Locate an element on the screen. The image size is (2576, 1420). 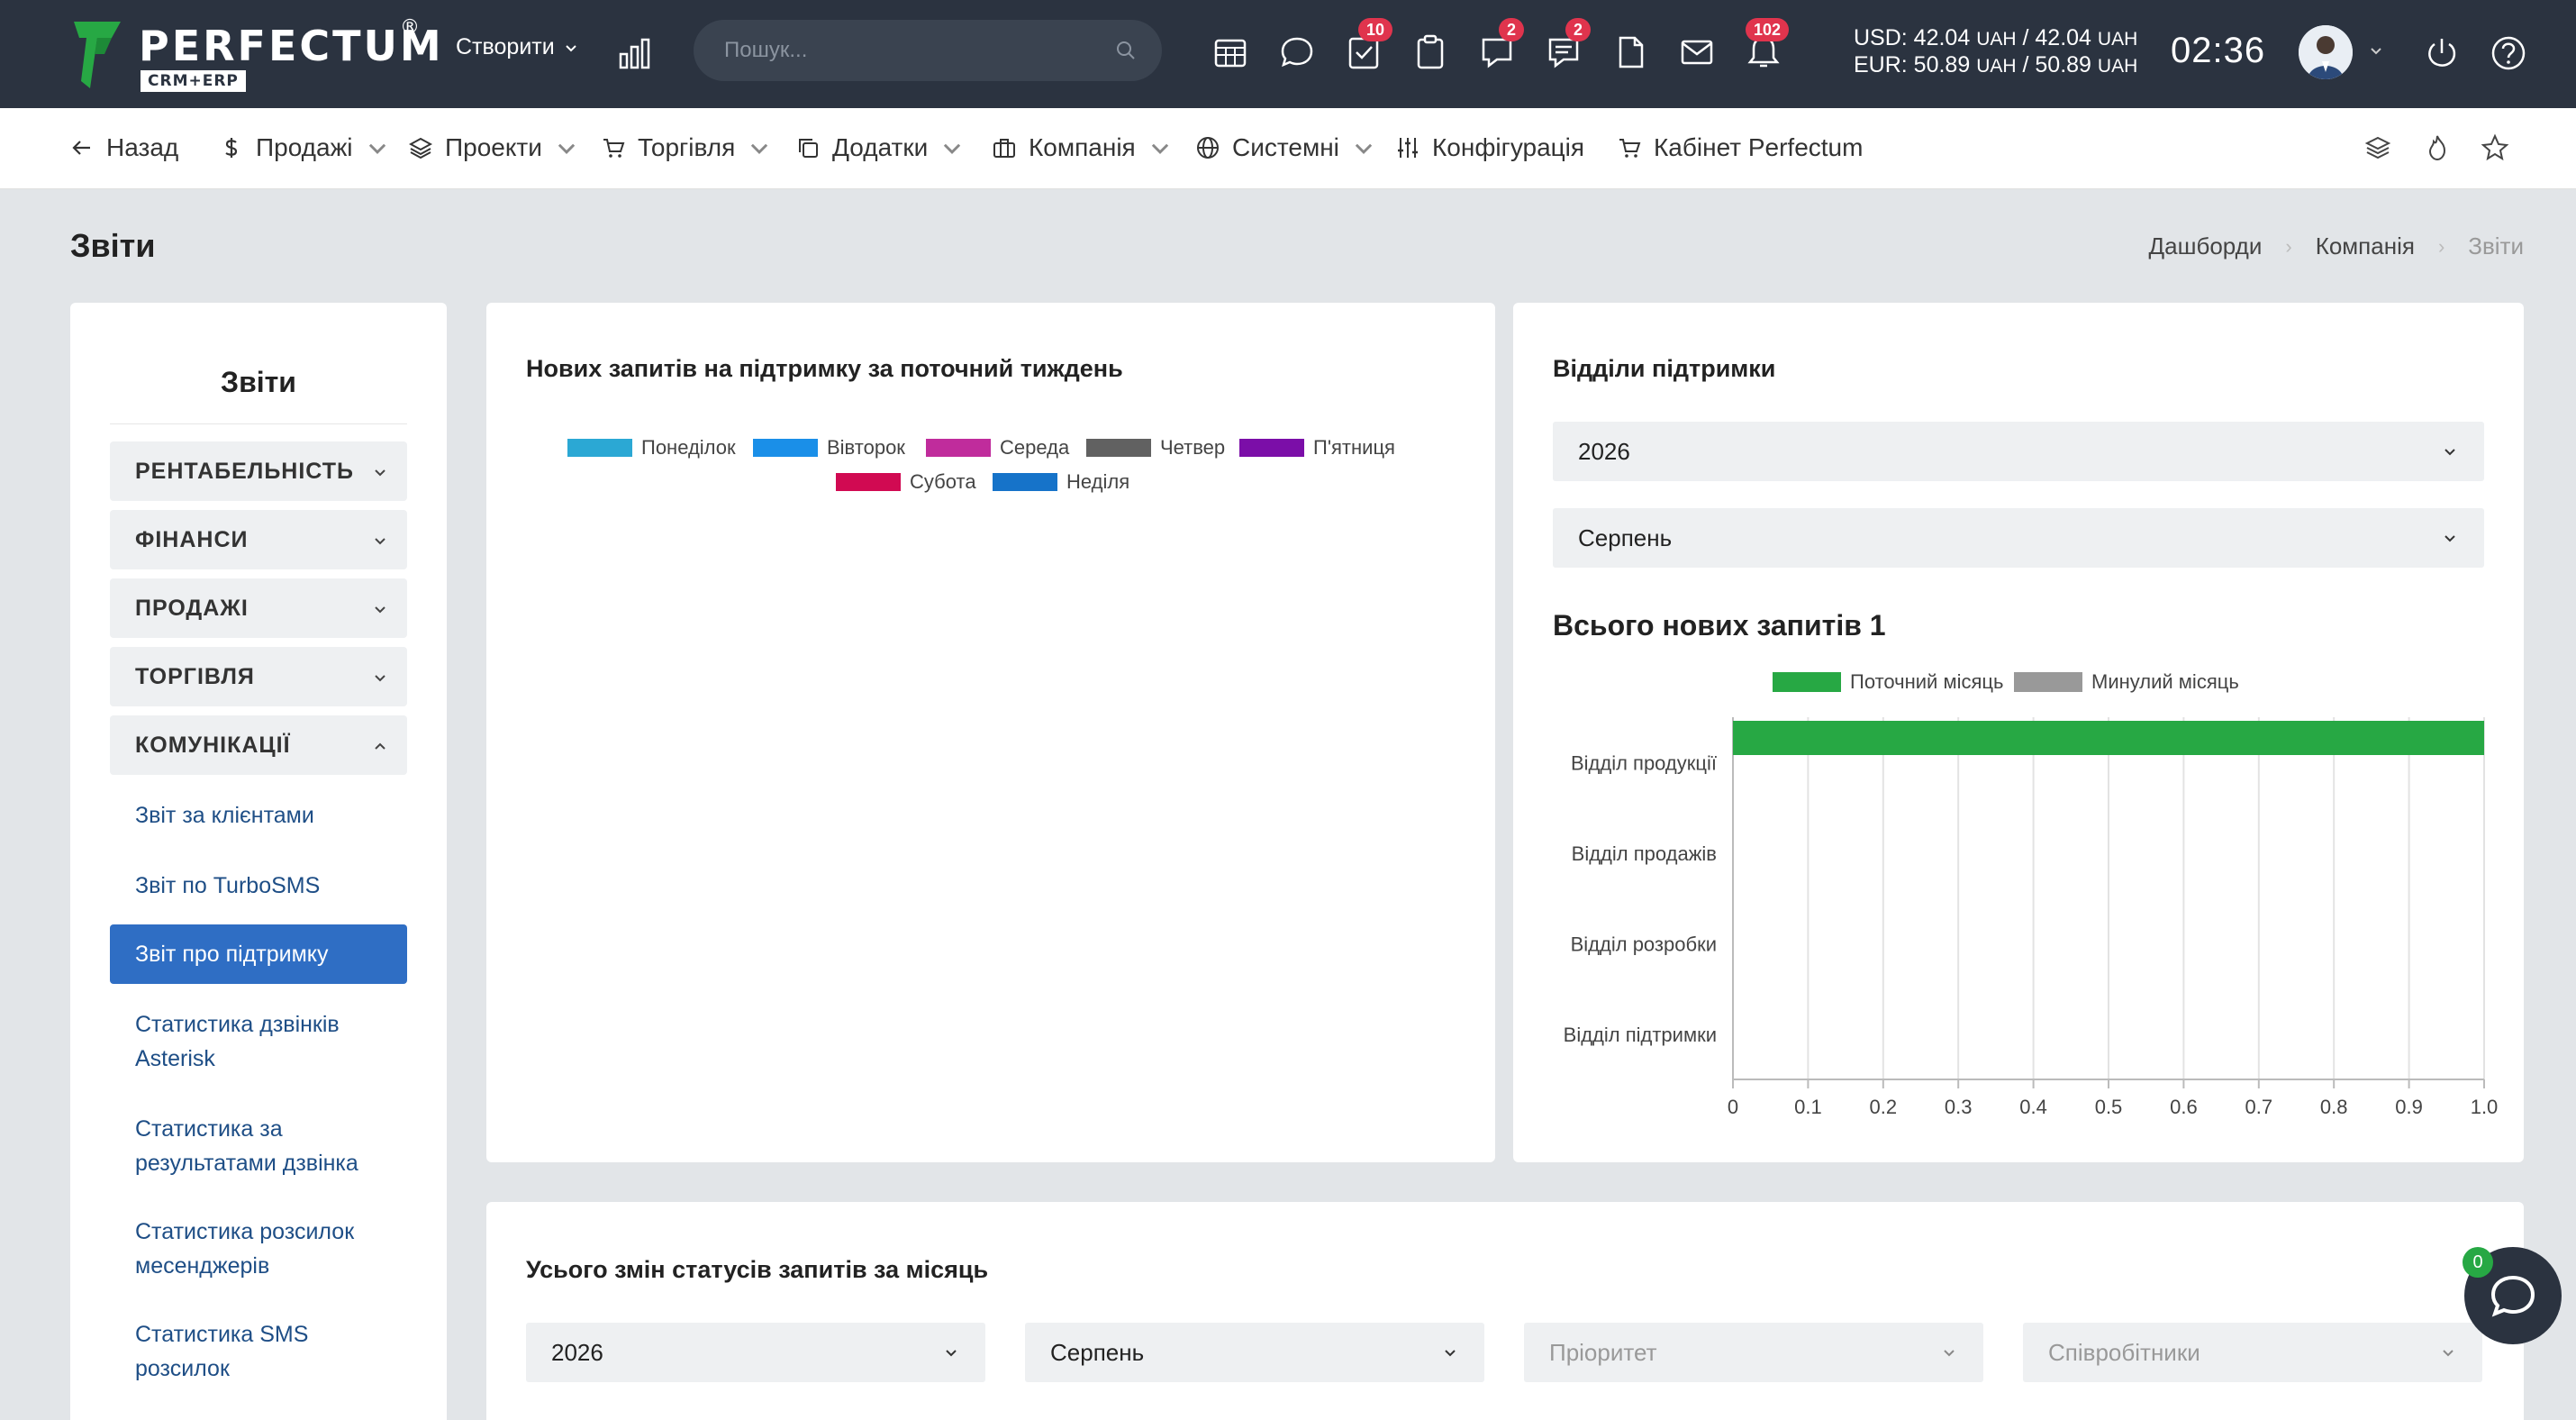
legend-label: Середа is located at coordinates (1035, 448).